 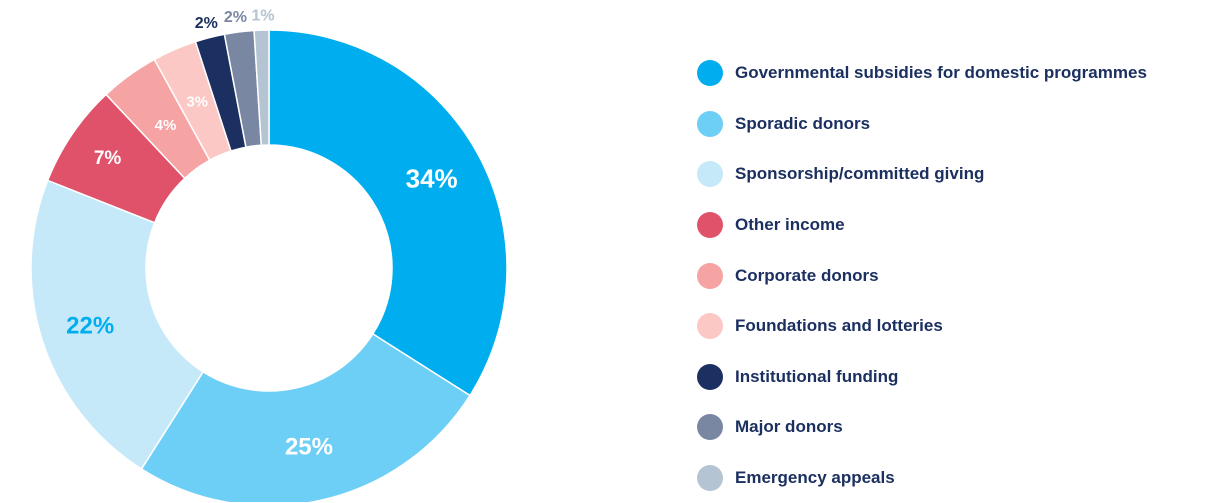 I want to click on legend-label: Institutional funding, so click(x=817, y=376).